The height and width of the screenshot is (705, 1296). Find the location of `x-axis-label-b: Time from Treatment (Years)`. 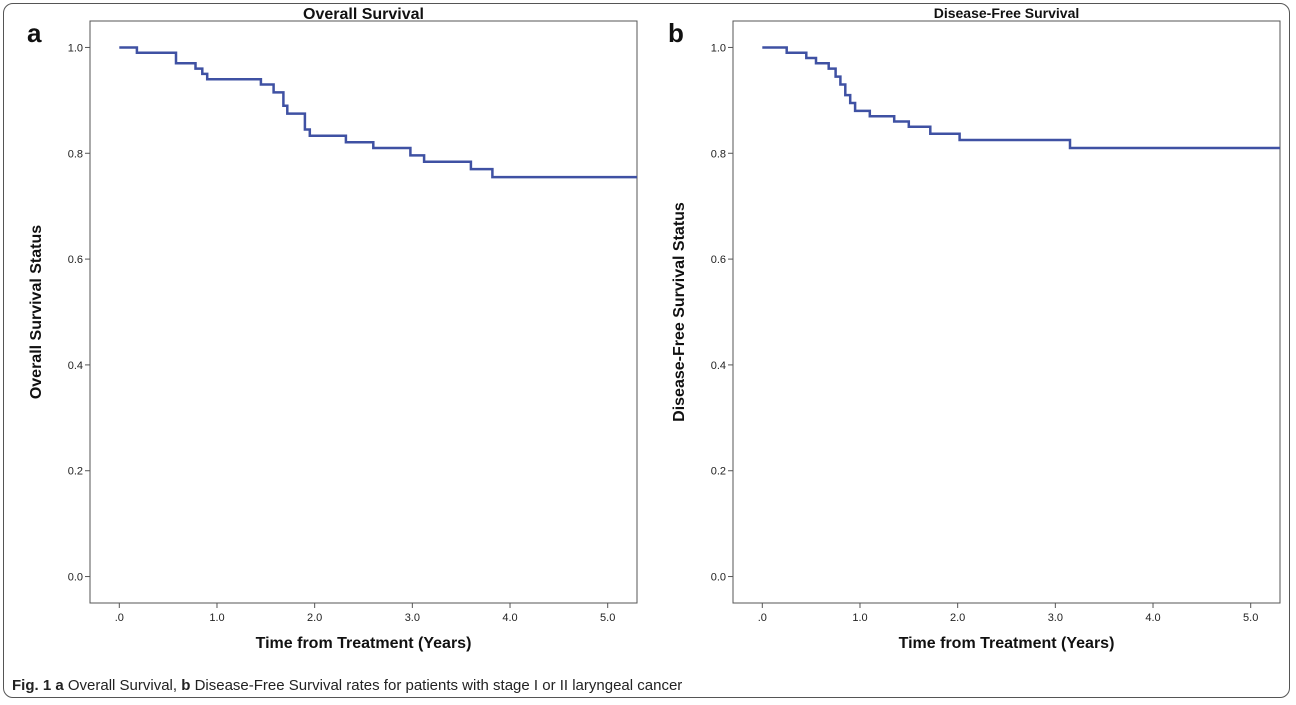

x-axis-label-b: Time from Treatment (Years) is located at coordinates (1007, 643).